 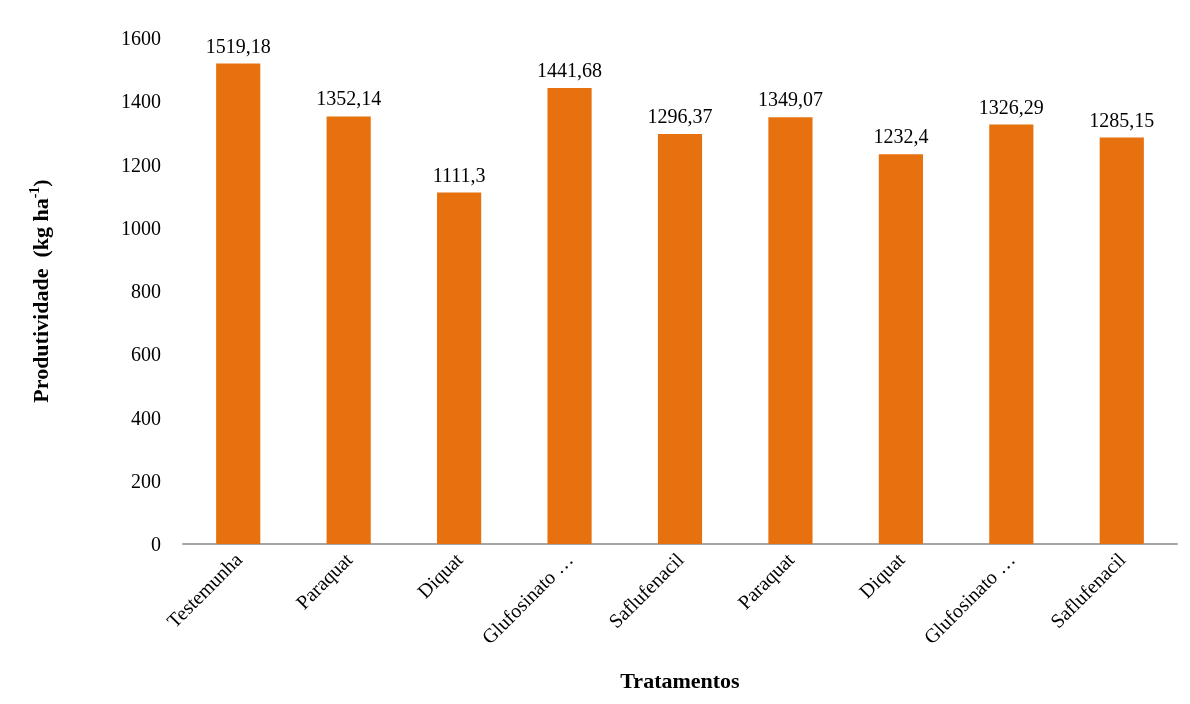 I want to click on data-label: 1285,15, so click(x=1122, y=119).